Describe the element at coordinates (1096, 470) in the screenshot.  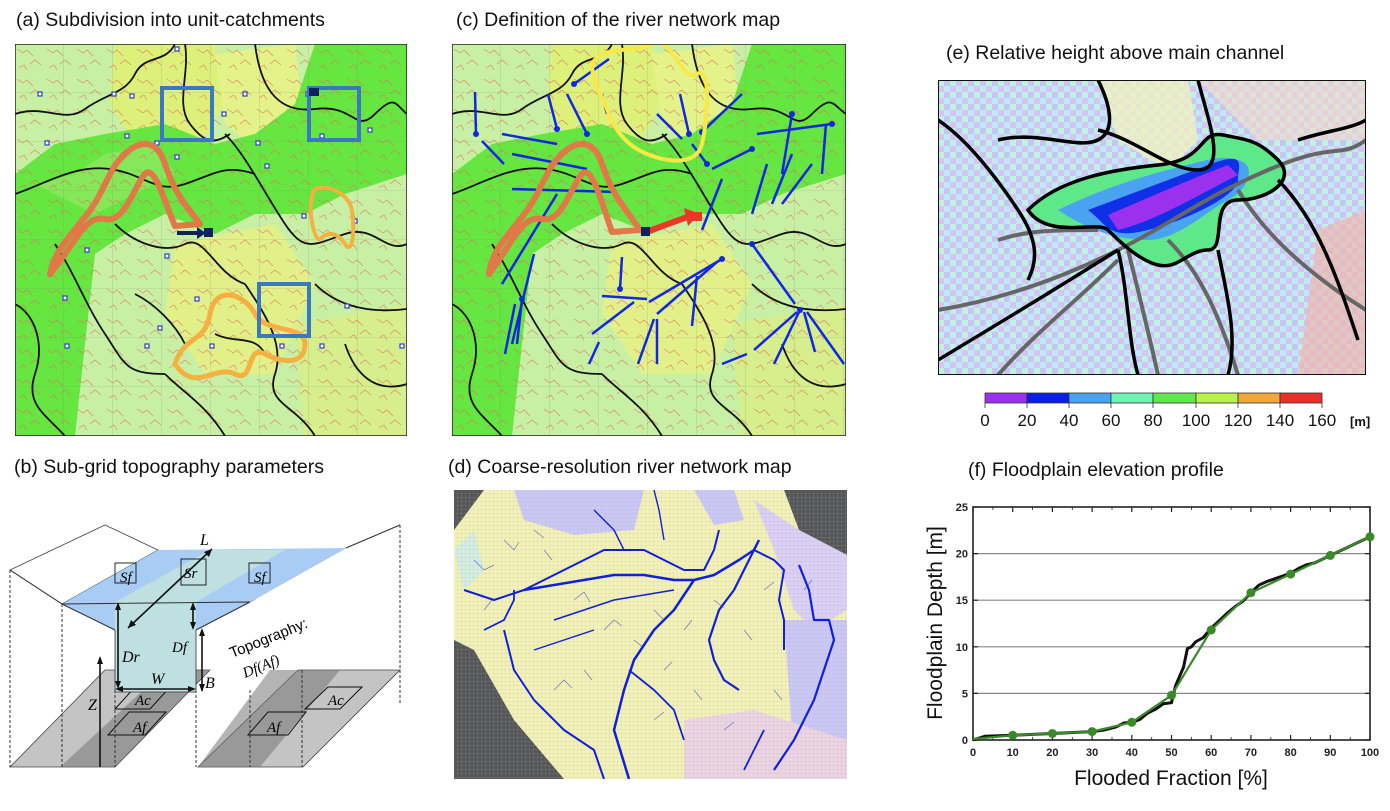
I see `panel-f-title: (f) Floodplain elevation profile` at that location.